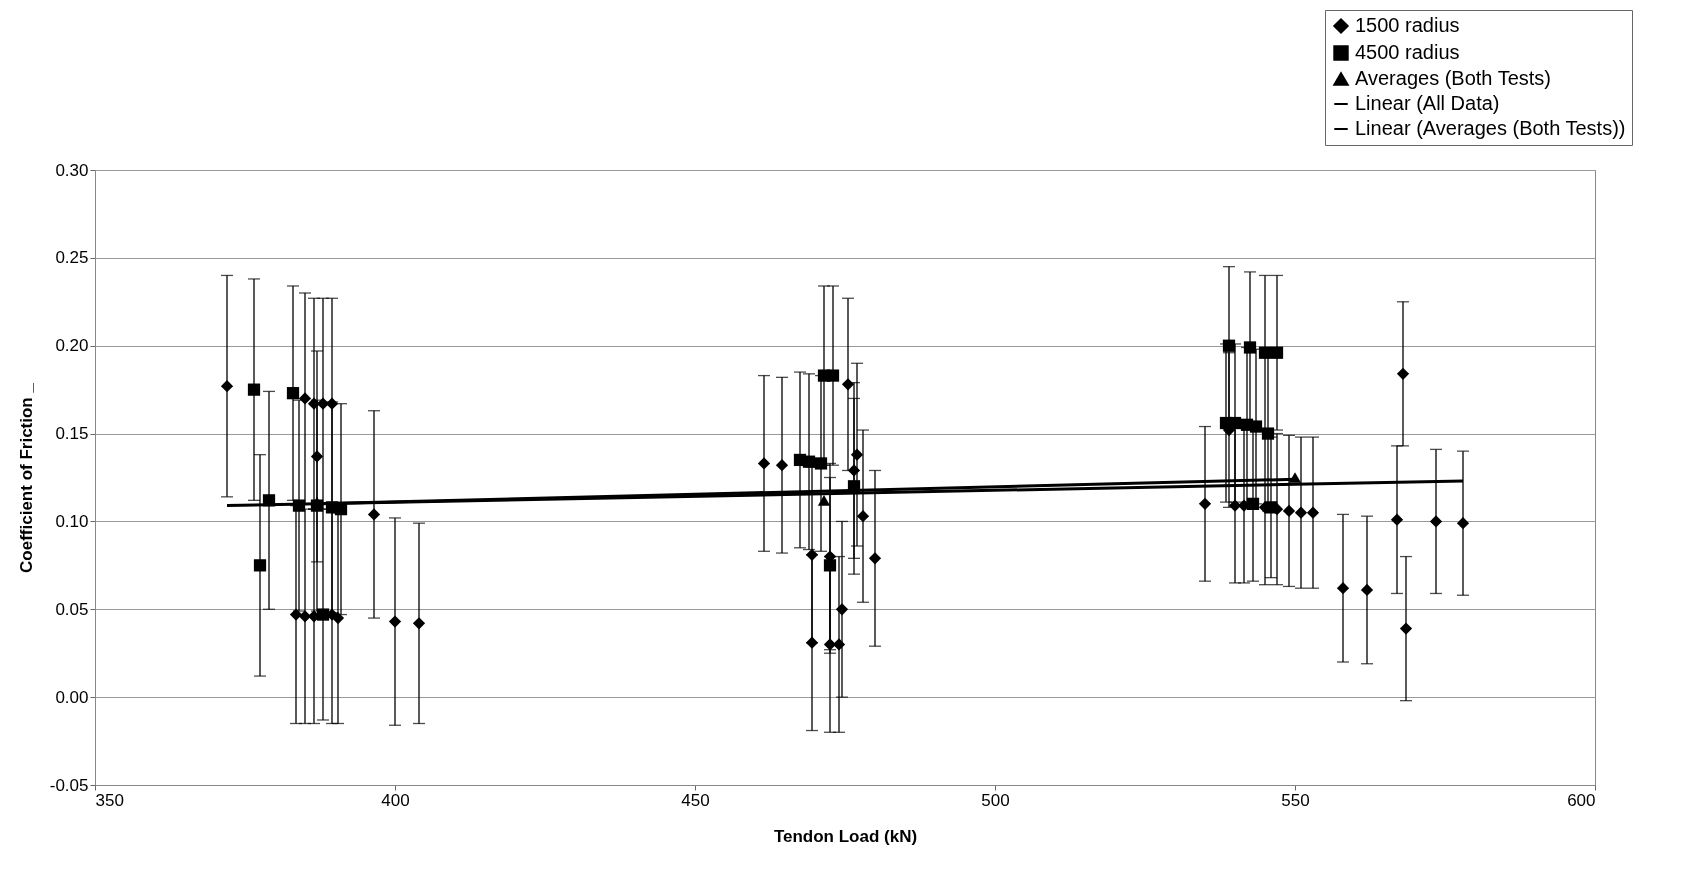 This screenshot has height=884, width=1684. I want to click on x-tick-label: 450, so click(695, 800).